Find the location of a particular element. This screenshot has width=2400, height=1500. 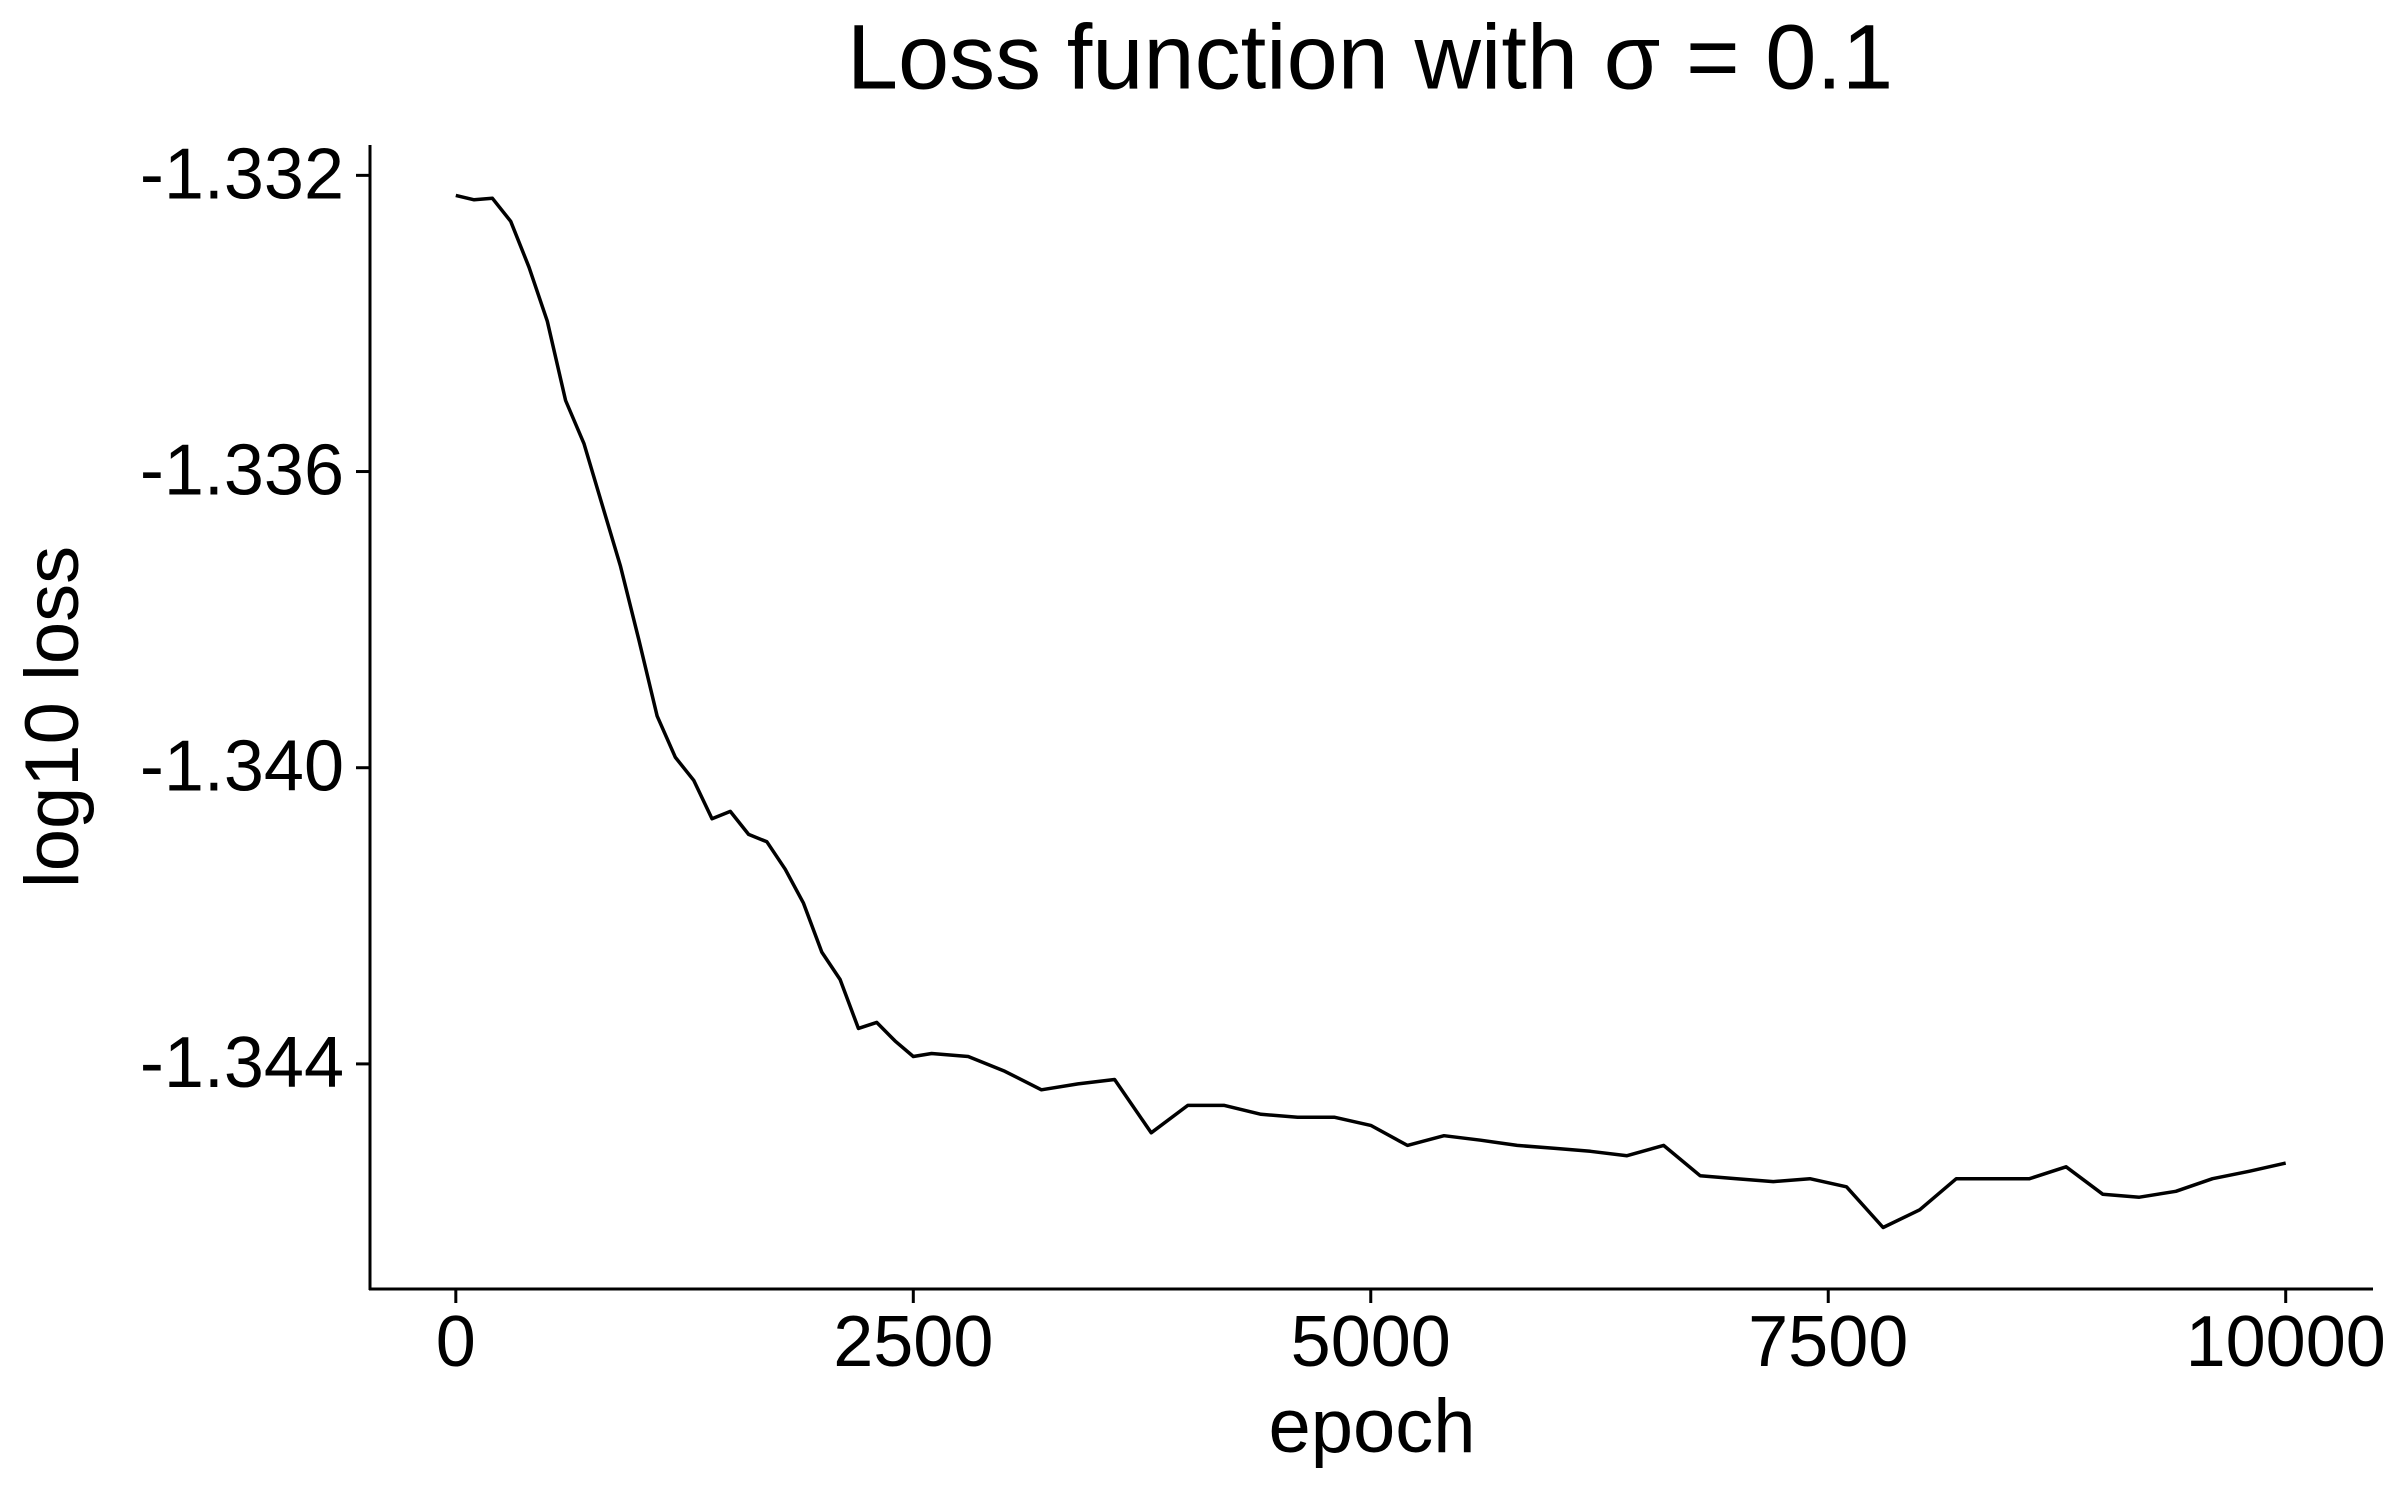

y-tick-label: -1.344 is located at coordinates (242, 1063).